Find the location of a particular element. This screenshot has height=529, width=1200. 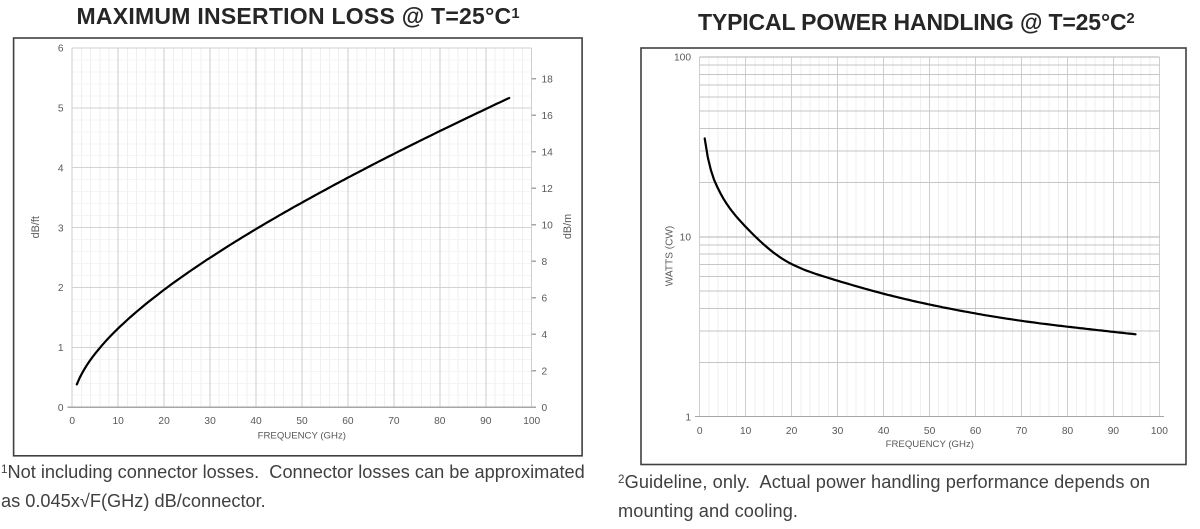

svg-text: 14 is located at coordinates (548, 152).